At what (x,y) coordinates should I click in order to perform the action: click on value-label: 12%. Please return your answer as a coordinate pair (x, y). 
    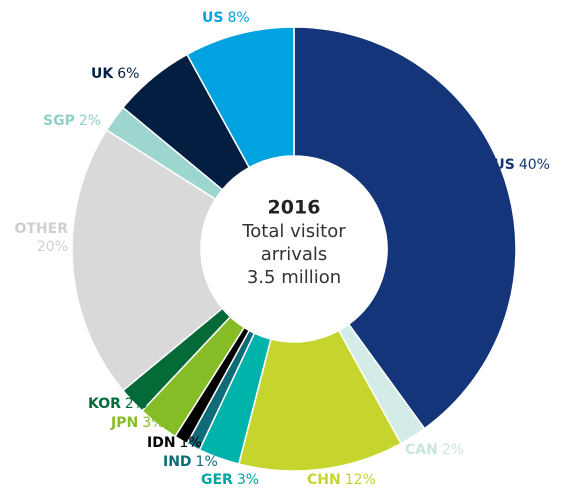
    Looking at the image, I should click on (360, 480).